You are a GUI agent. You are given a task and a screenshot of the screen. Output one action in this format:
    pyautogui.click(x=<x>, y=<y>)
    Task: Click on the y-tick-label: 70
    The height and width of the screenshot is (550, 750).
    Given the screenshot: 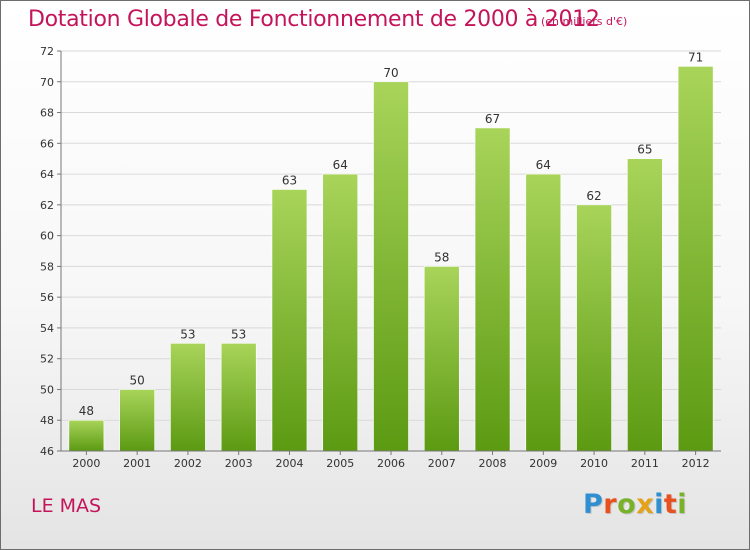 What is the action you would take?
    pyautogui.click(x=47, y=82)
    